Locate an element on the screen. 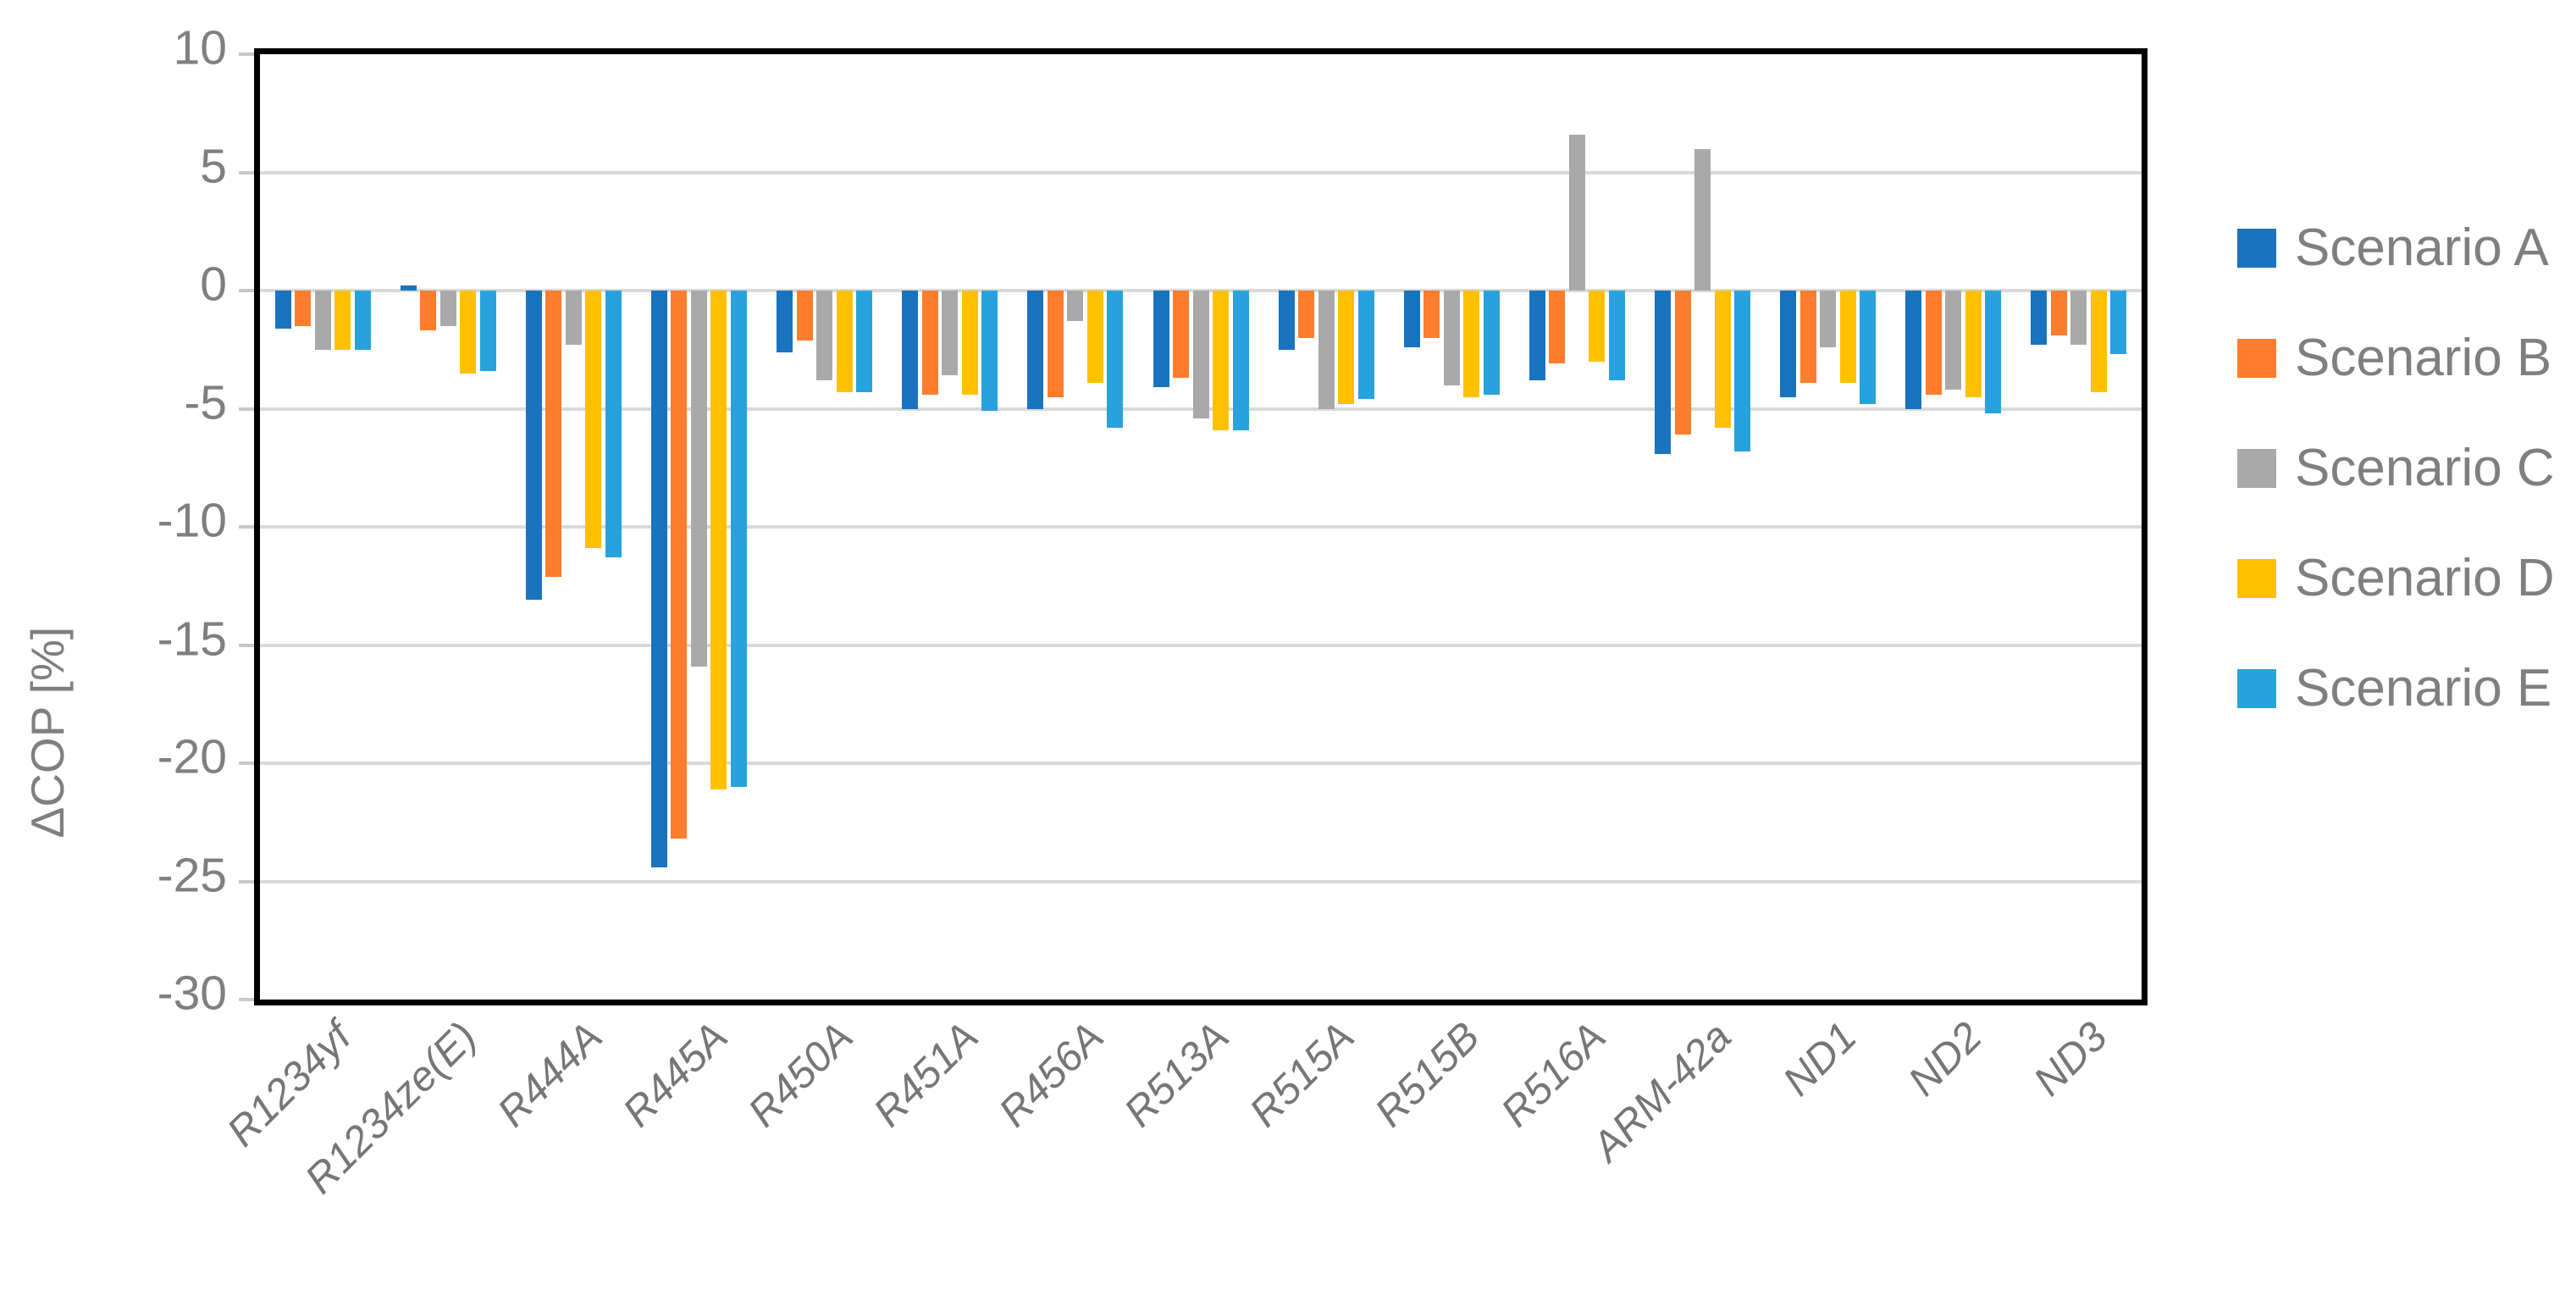 The height and width of the screenshot is (1296, 2576). bar-scenario-c-R1234yf is located at coordinates (322, 320).